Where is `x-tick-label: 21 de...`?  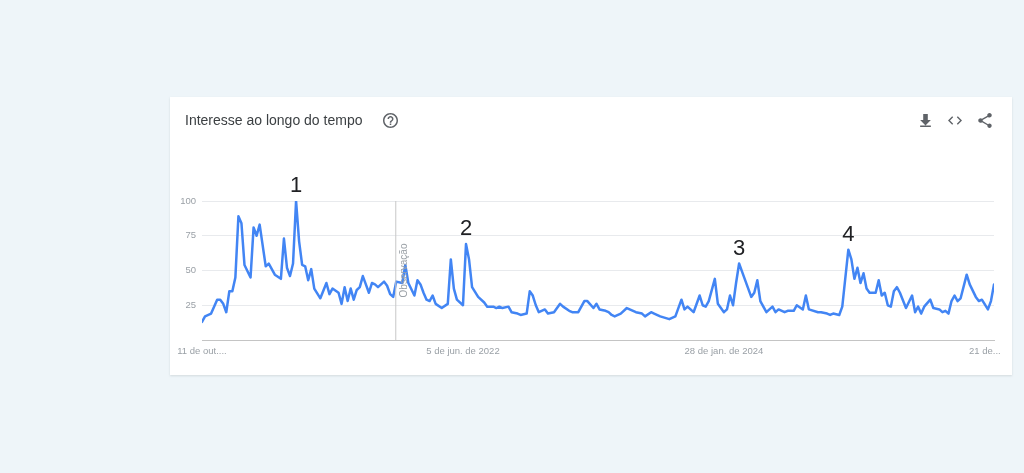
x-tick-label: 21 de... is located at coordinates (985, 351).